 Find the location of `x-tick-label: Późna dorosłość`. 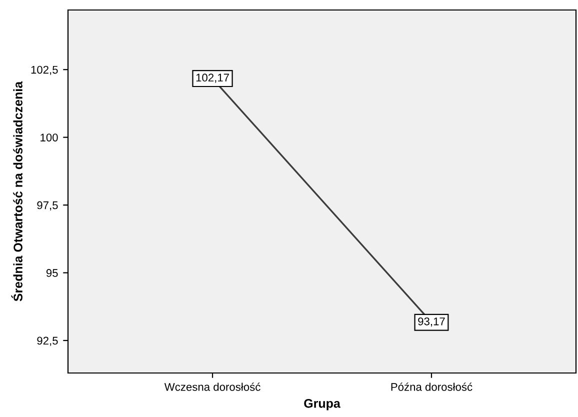

x-tick-label: Późna dorosłość is located at coordinates (431, 386).